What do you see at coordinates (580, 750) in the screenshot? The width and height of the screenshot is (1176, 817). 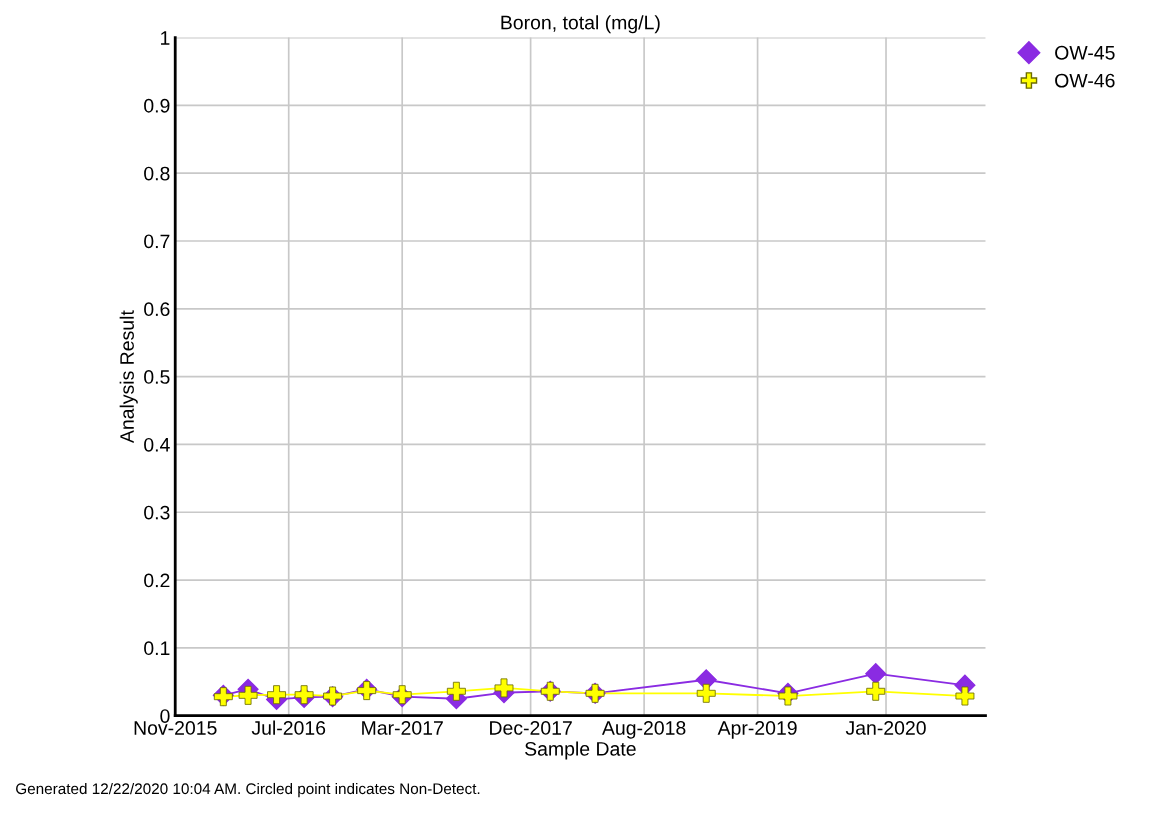 I see `x-axis-title: Sample Date` at bounding box center [580, 750].